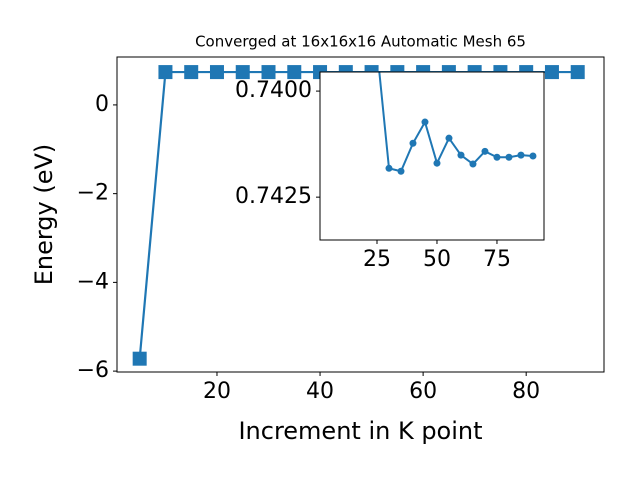  Describe the element at coordinates (93, 370) in the screenshot. I see `y-tick-label: −6` at that location.